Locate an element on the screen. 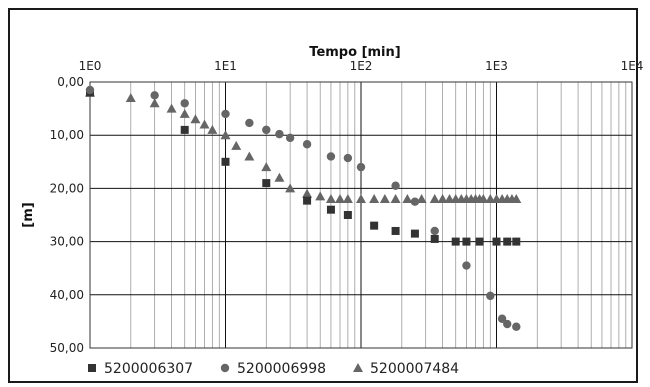 This screenshot has height=387, width=650. legend-label: 5200006998 is located at coordinates (281, 369).